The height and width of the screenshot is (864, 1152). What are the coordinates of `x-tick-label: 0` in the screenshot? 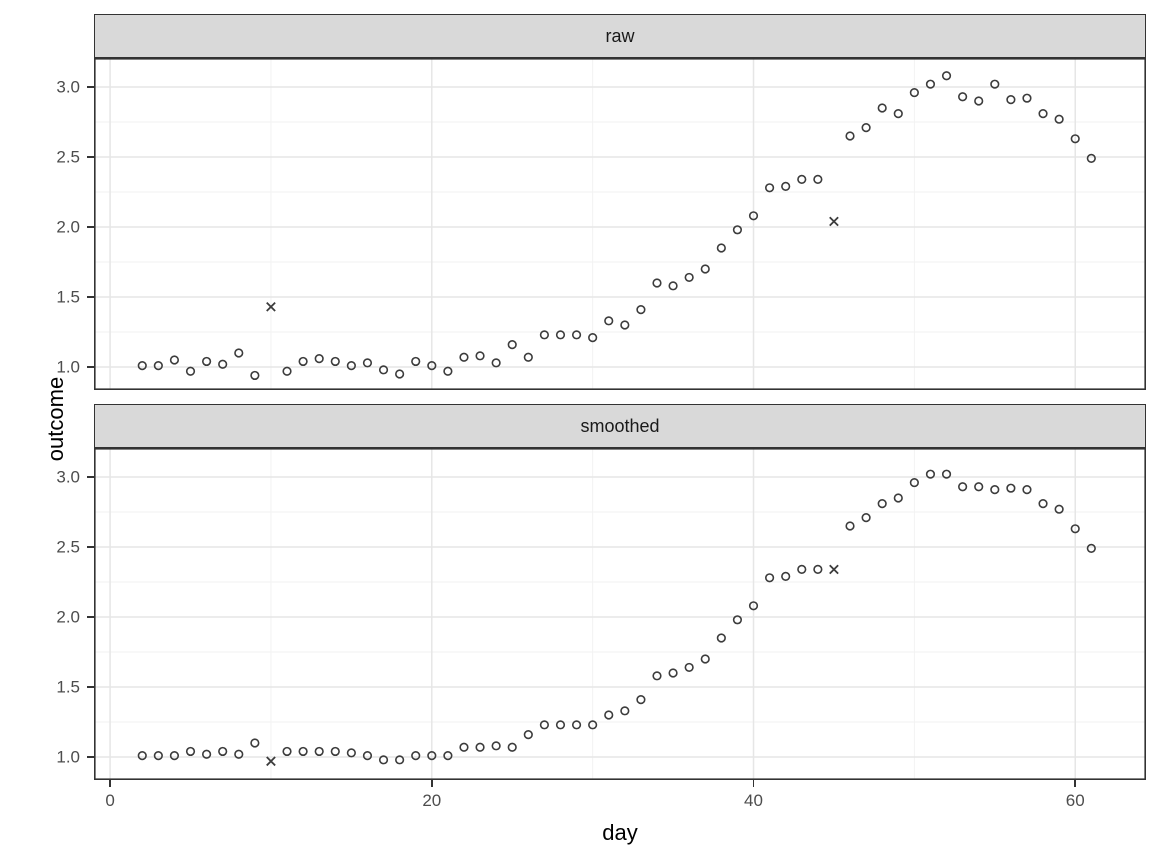 It's located at (110, 800).